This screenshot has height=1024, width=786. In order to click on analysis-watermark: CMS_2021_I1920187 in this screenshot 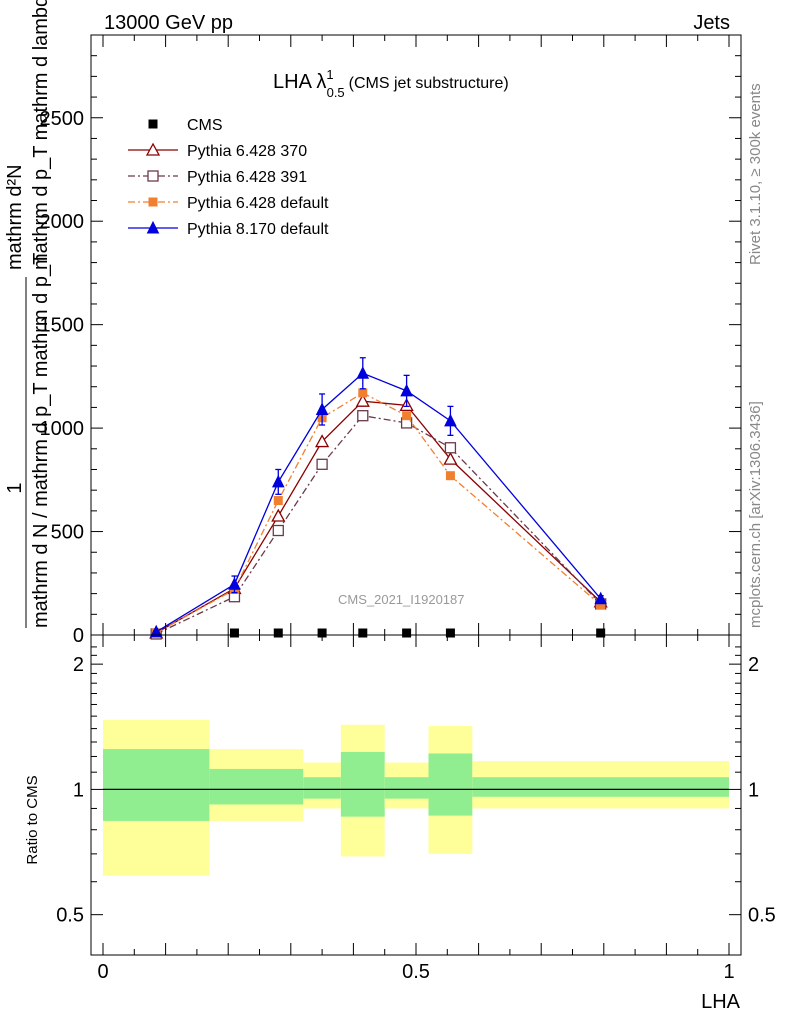, I will do `click(401, 599)`.